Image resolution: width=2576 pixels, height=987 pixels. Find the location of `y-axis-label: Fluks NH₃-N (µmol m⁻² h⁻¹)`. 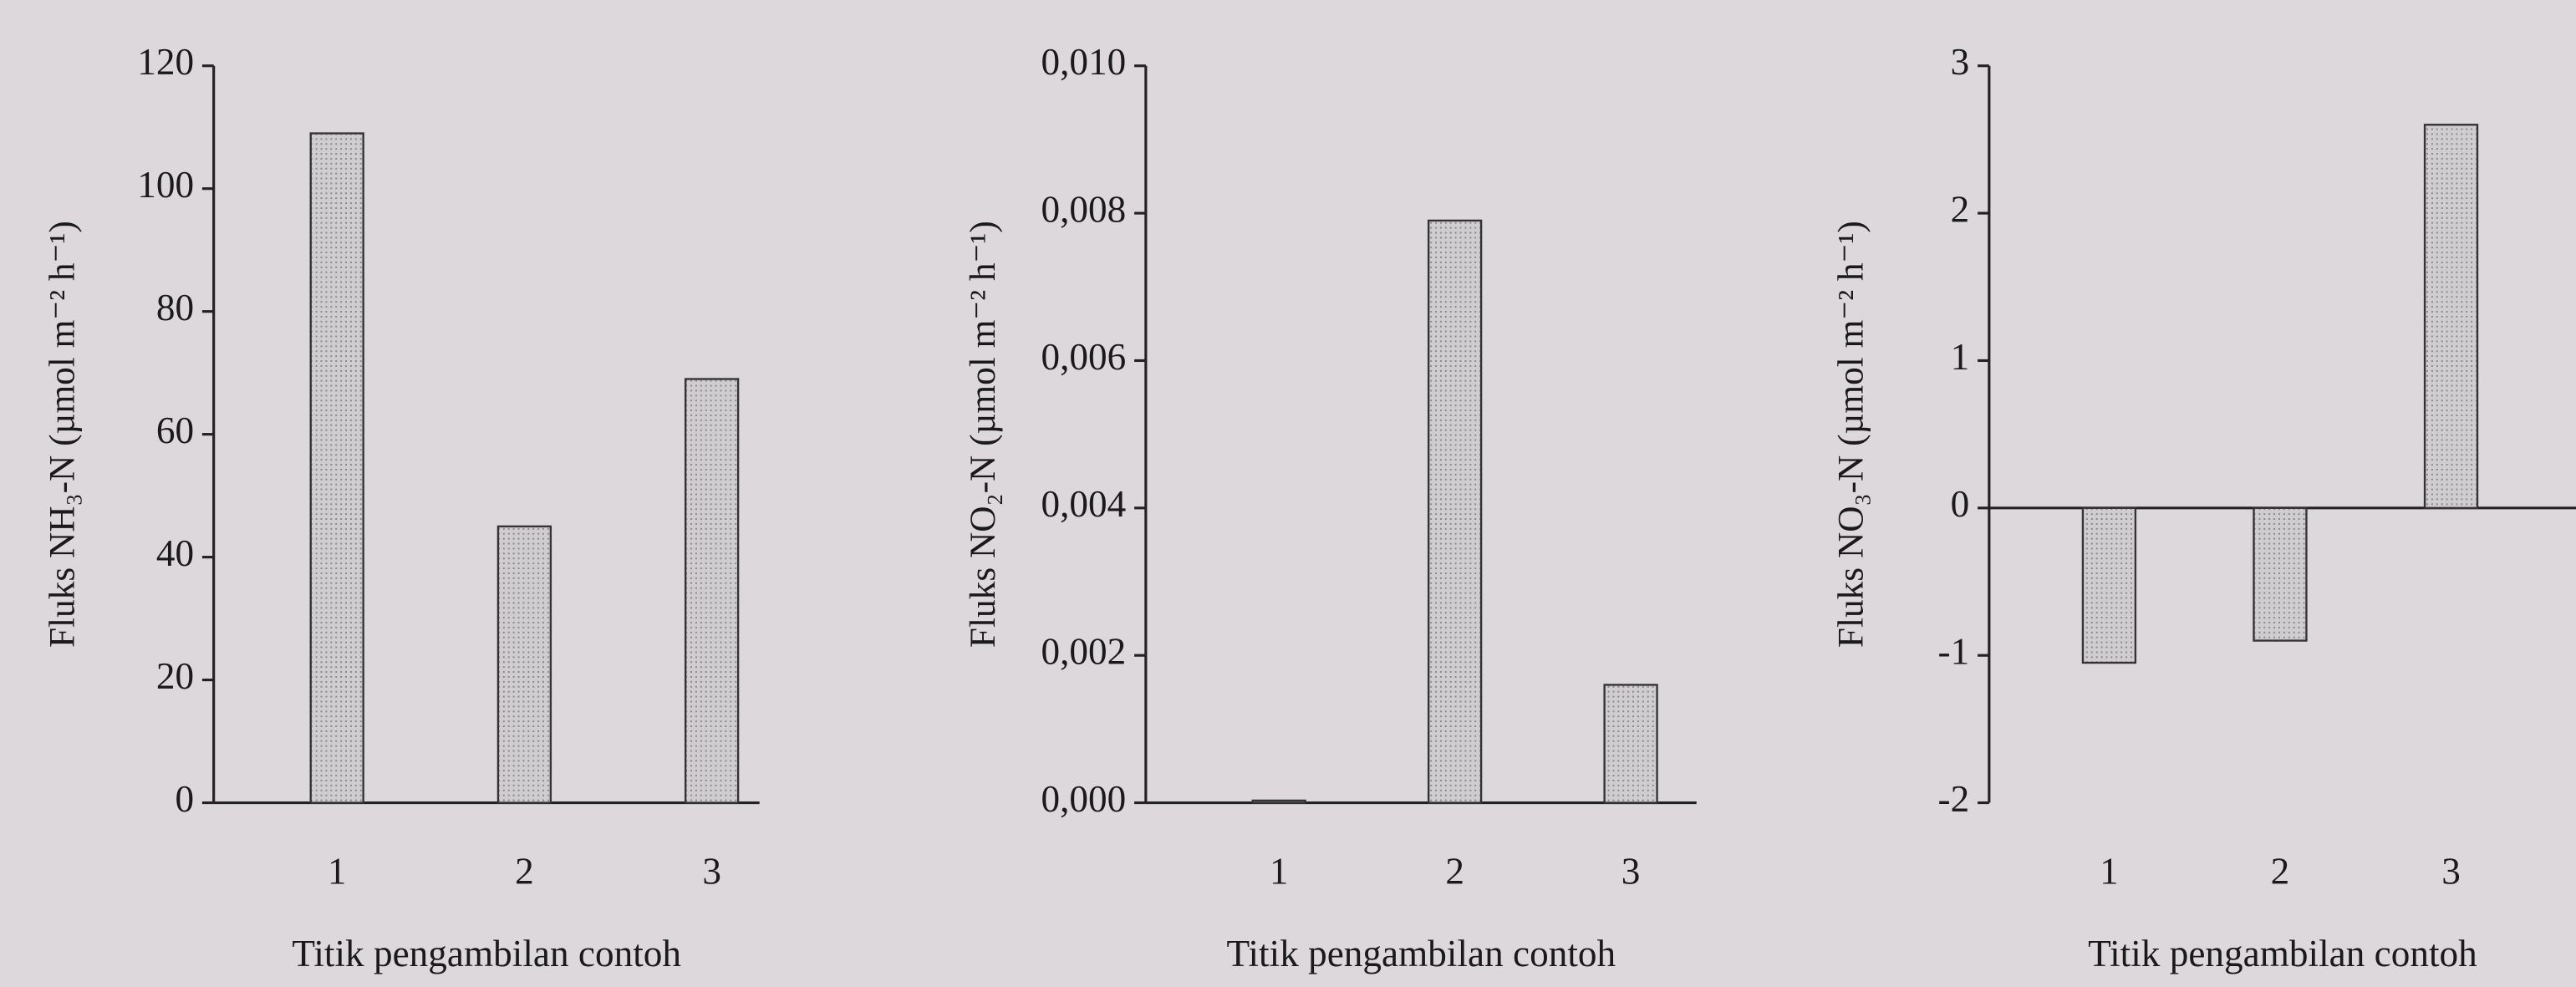

y-axis-label: Fluks NH₃-N (µmol m⁻² h⁻¹) is located at coordinates (63, 434).